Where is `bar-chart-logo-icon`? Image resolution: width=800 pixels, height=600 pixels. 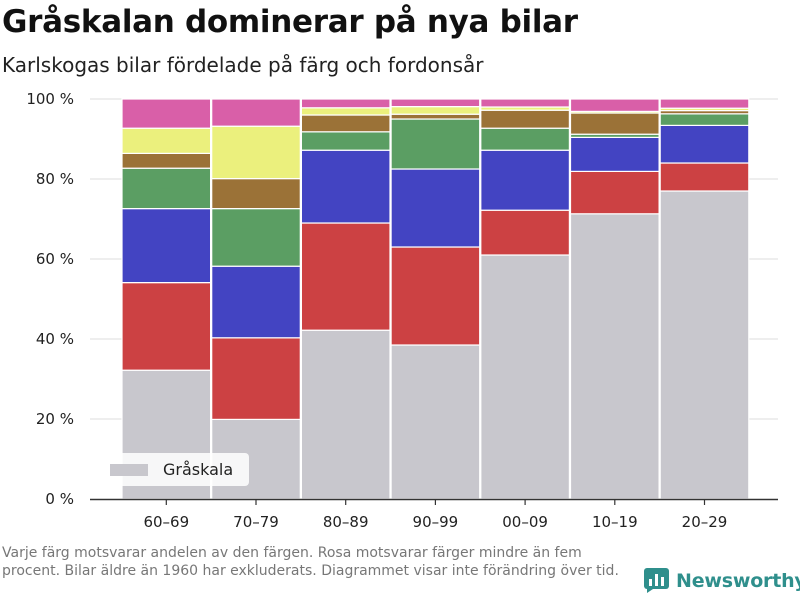
bar-chart-logo-icon is located at coordinates (656, 580).